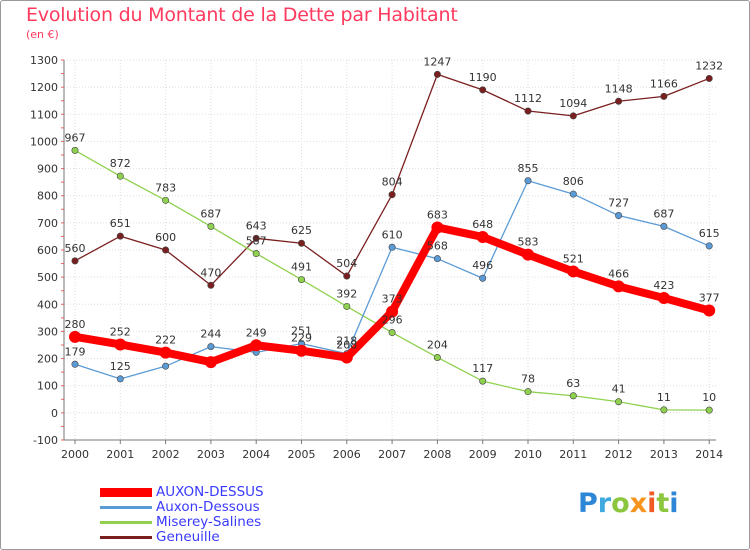 Image resolution: width=750 pixels, height=550 pixels. What do you see at coordinates (392, 182) in the screenshot?
I see `data-label: 804` at bounding box center [392, 182].